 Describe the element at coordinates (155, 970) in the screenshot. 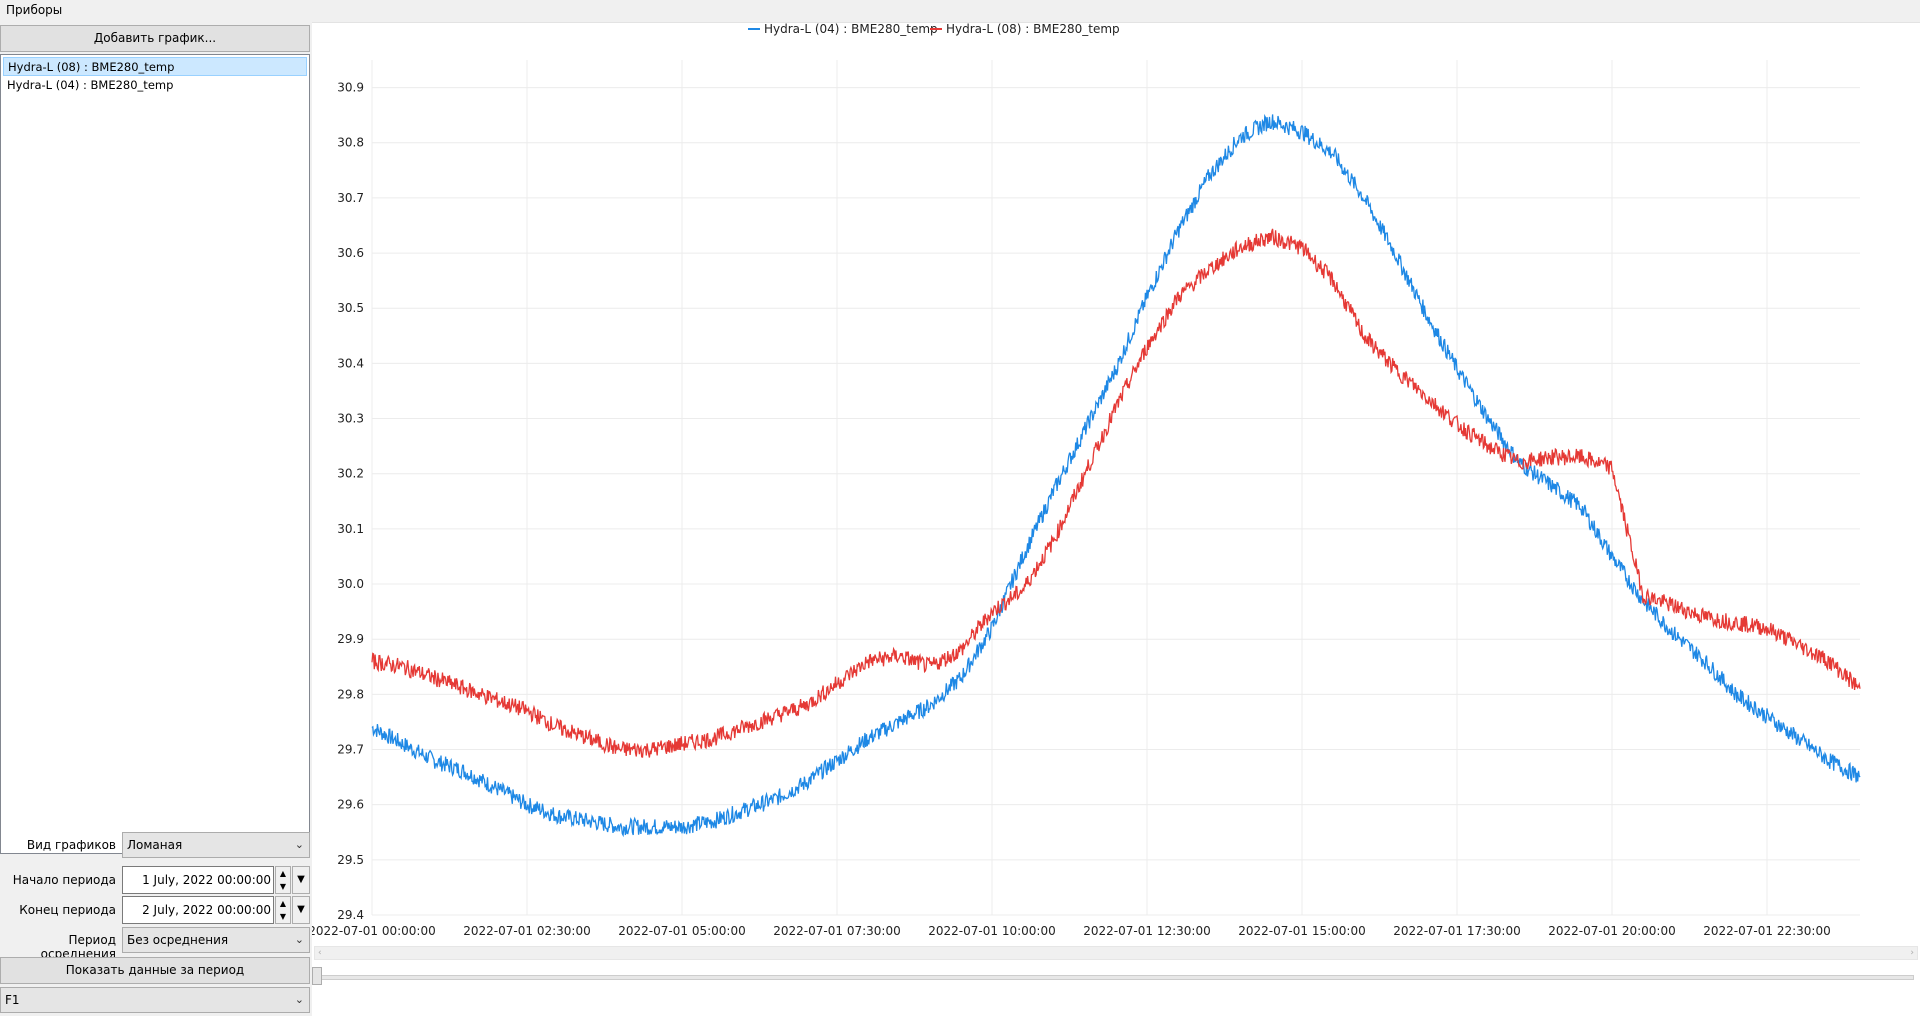

I see `show-period-data-button: Показать данные за период` at that location.